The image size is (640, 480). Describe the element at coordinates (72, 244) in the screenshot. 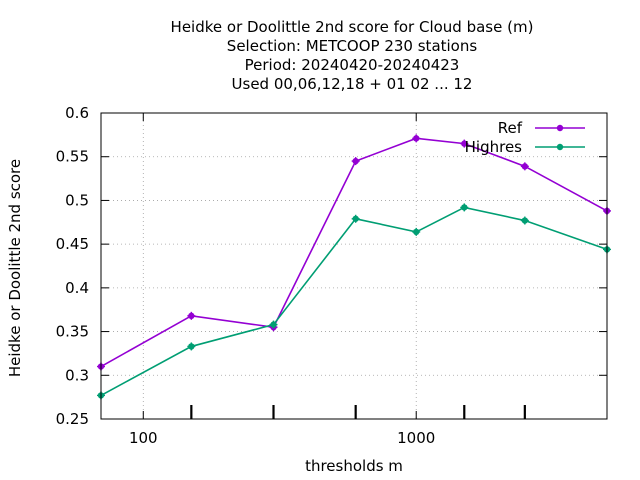

I see `y-tick-label: 0.45` at that location.